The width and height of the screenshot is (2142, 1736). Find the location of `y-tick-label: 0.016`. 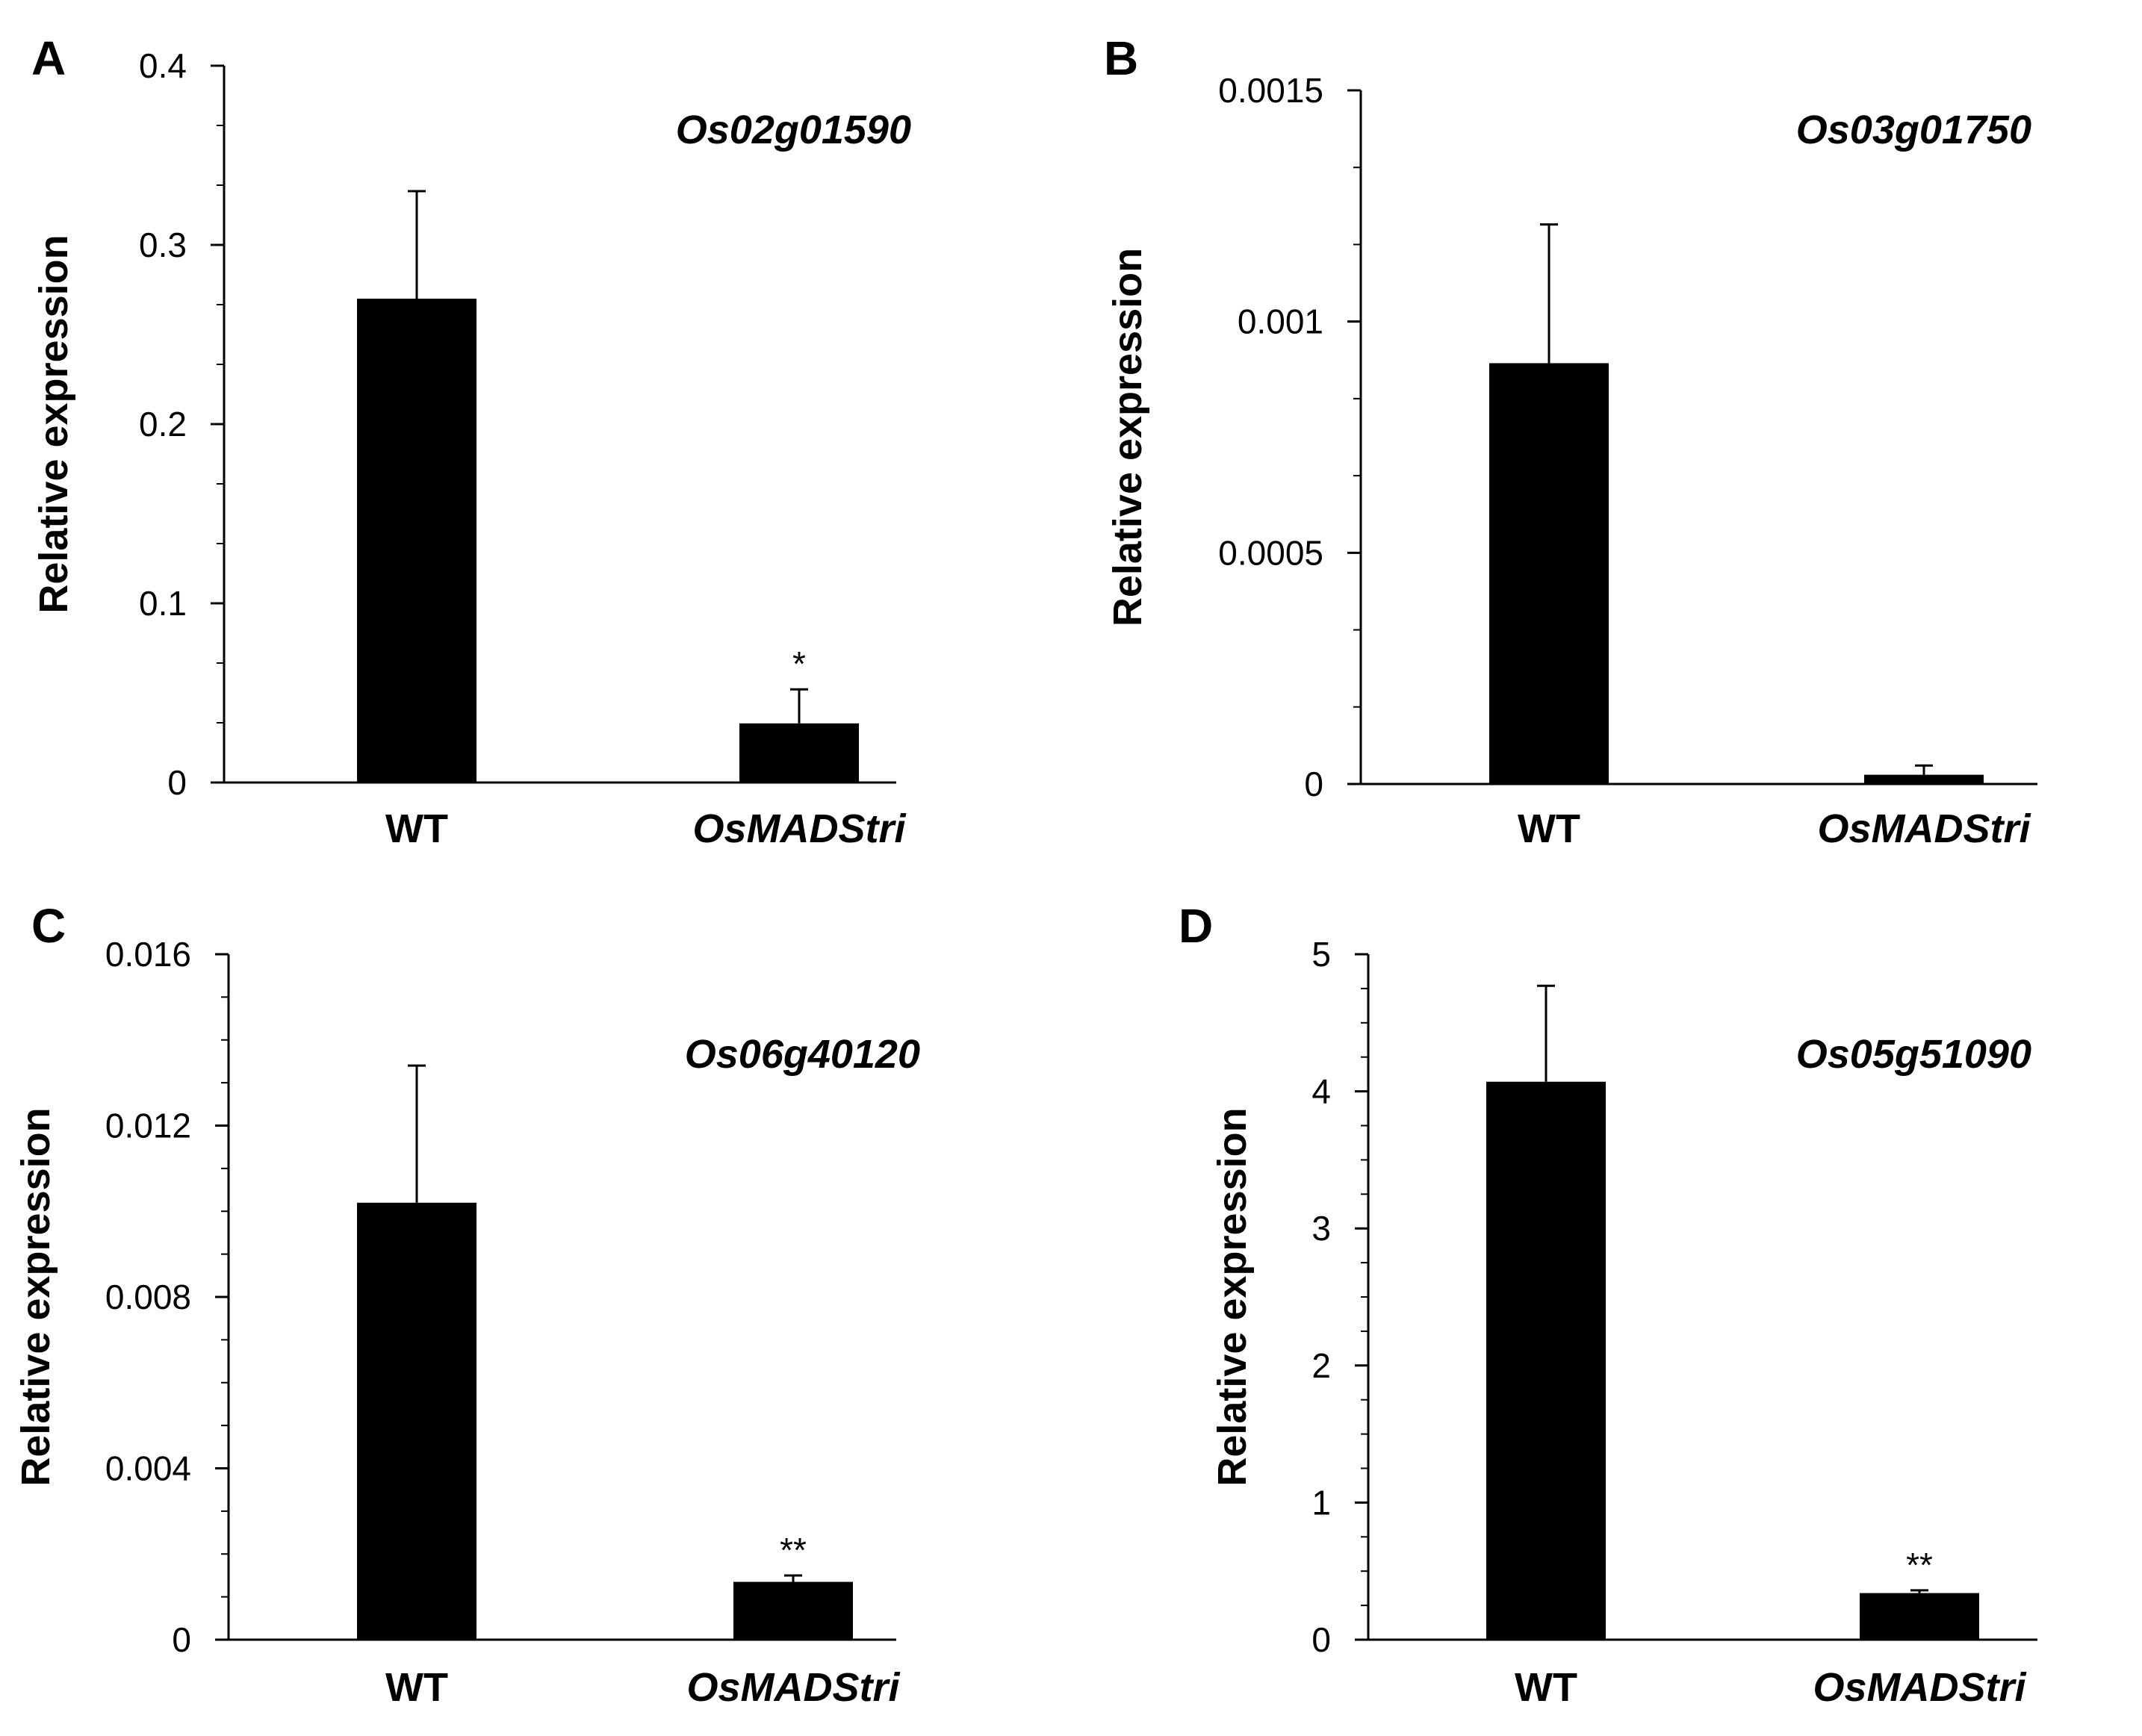

y-tick-label: 0.016 is located at coordinates (148, 954).